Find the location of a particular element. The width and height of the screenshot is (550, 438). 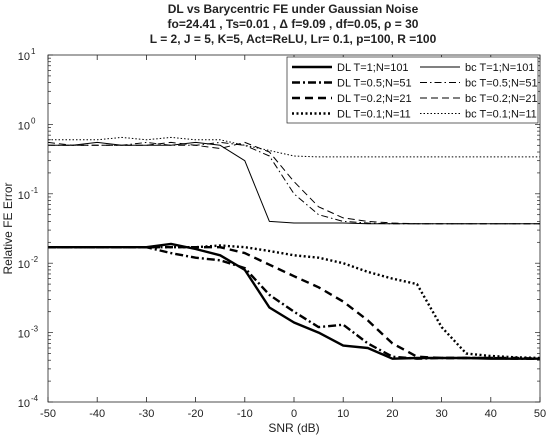

y-tick-label-exp: -2 is located at coordinates (35, 259).